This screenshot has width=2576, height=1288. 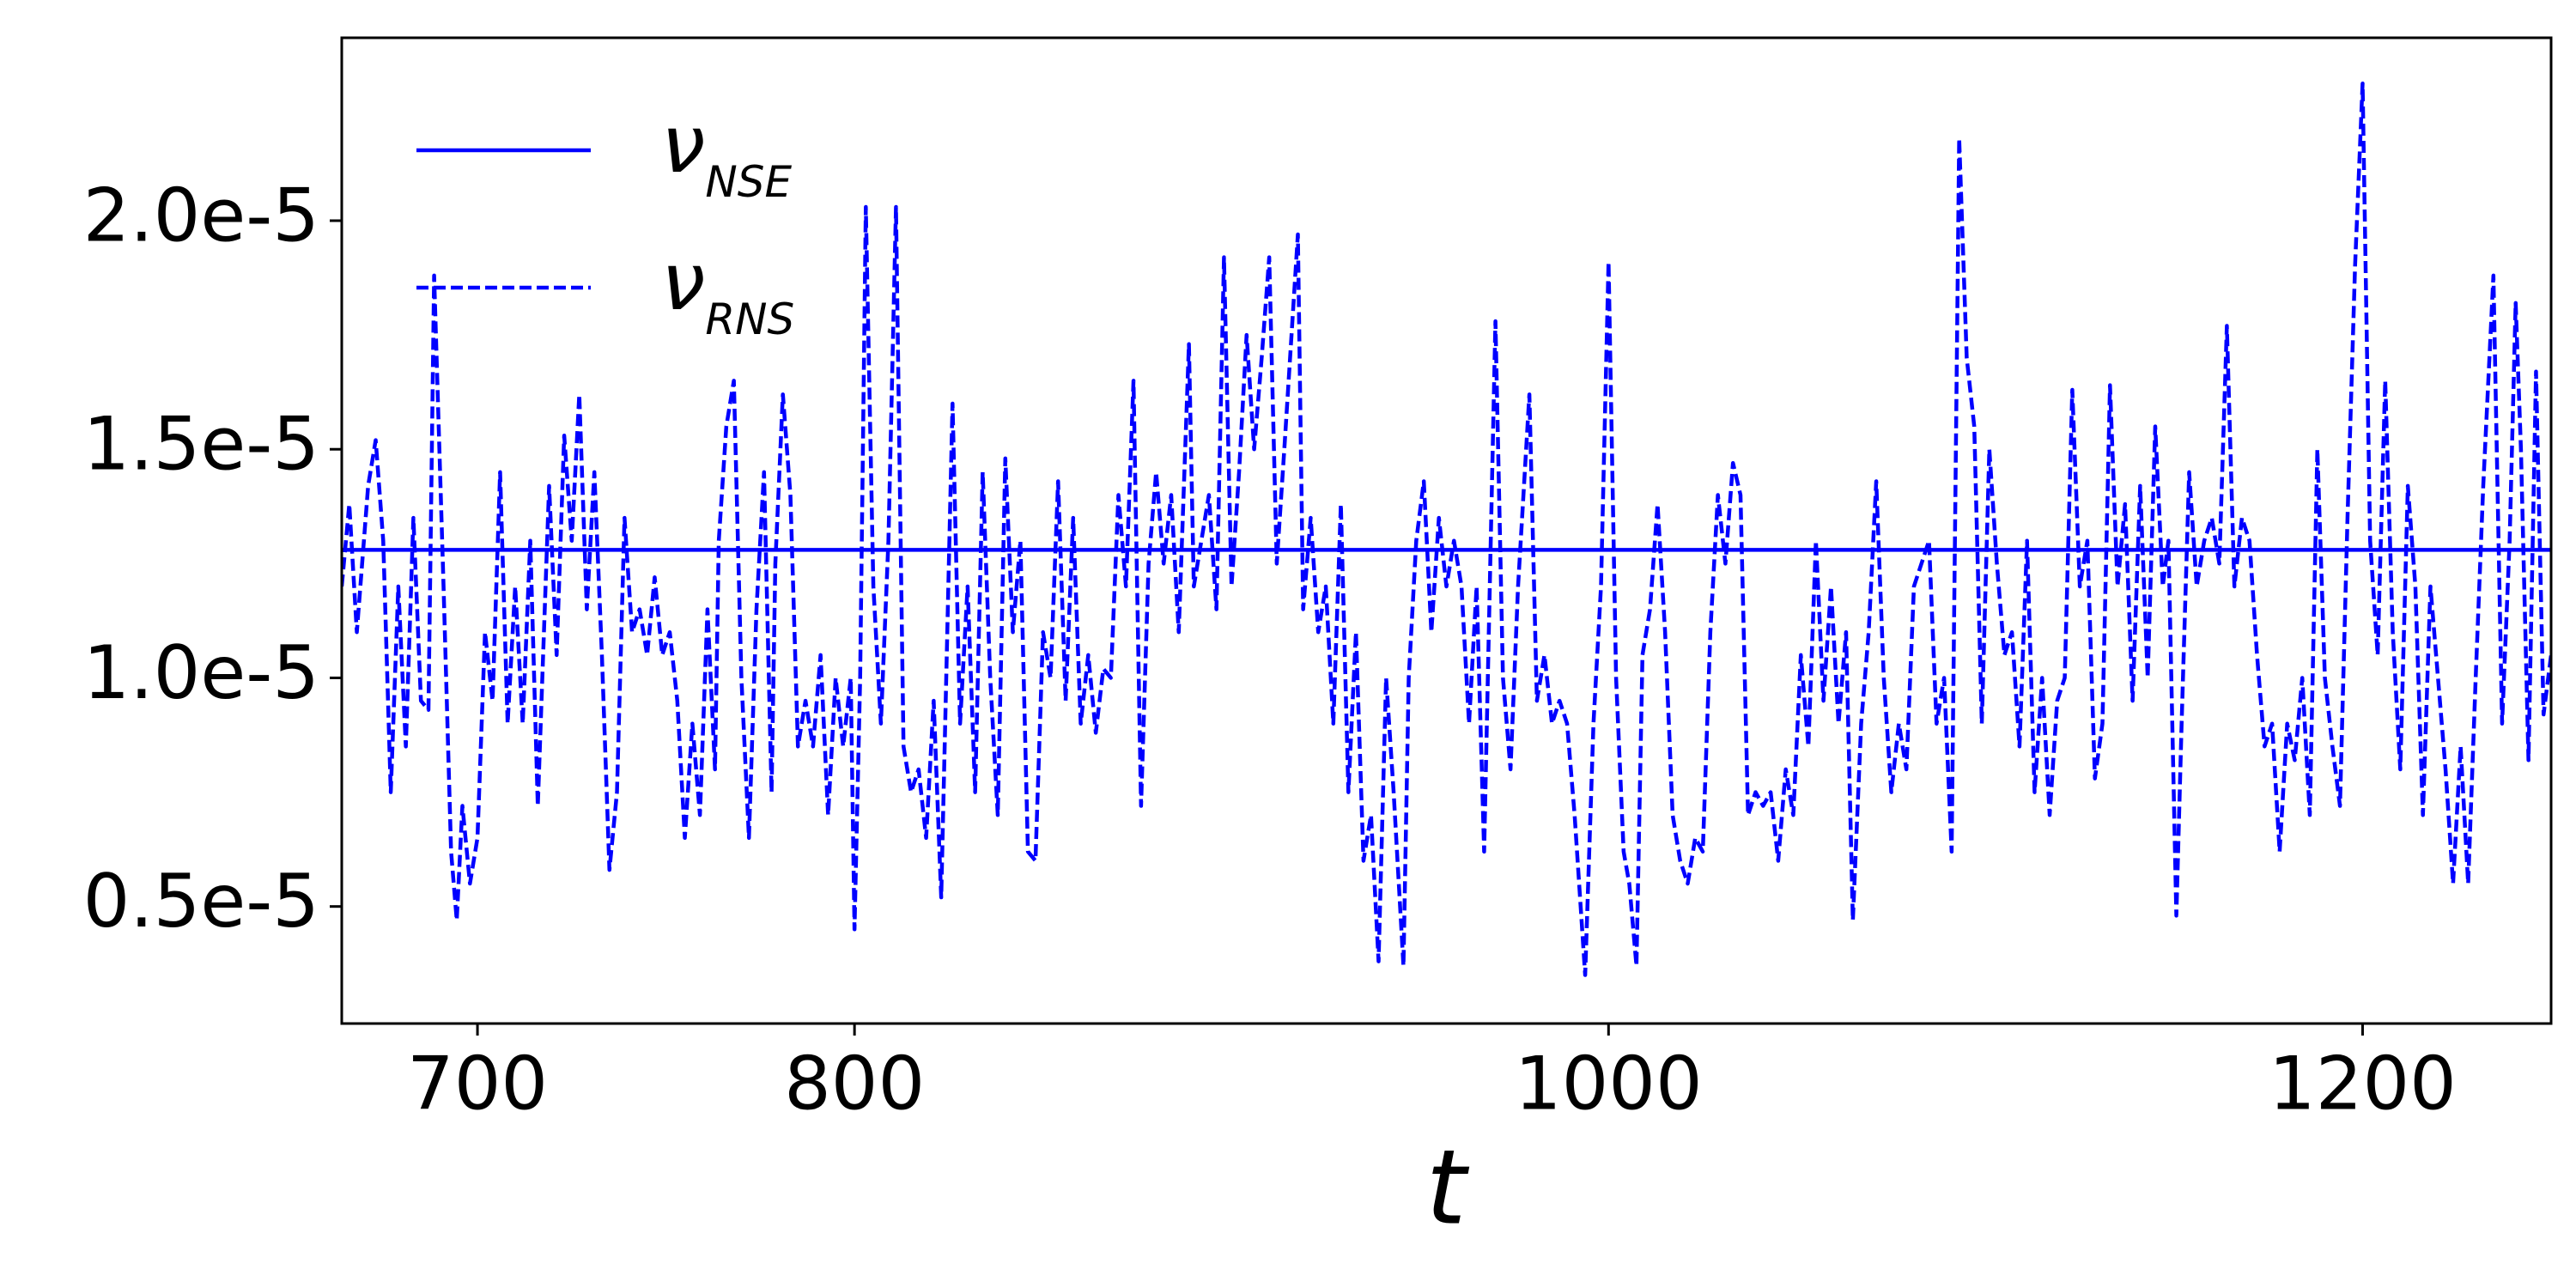 I want to click on x-tick-label: 700, so click(x=477, y=1084).